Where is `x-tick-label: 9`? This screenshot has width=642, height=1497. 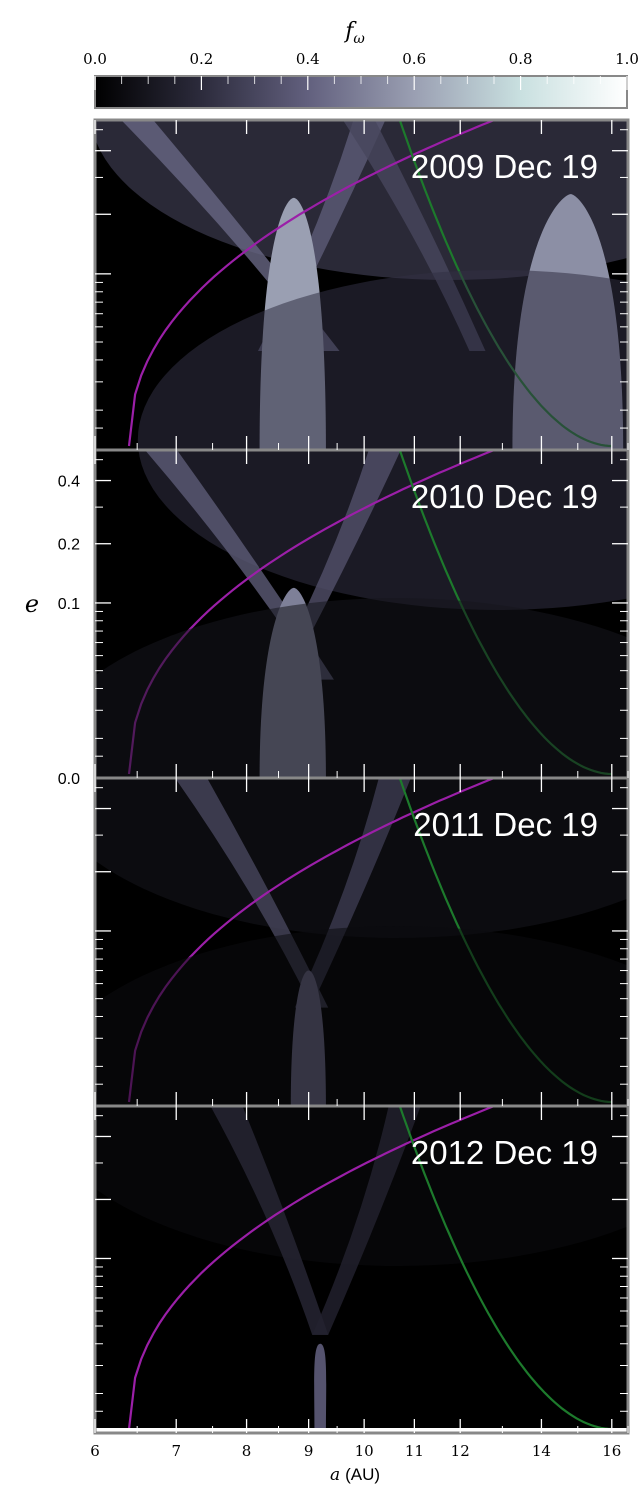 x-tick-label: 9 is located at coordinates (309, 1451).